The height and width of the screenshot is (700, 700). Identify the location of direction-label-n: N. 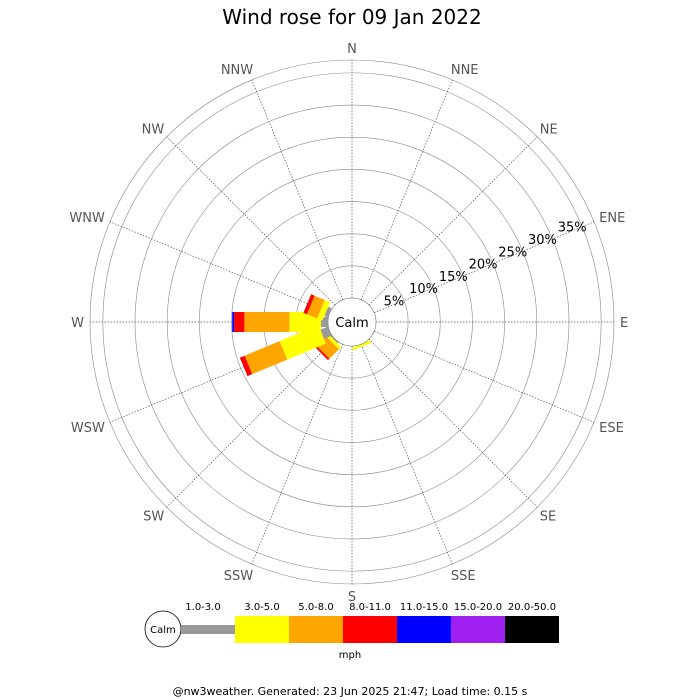
(352, 49).